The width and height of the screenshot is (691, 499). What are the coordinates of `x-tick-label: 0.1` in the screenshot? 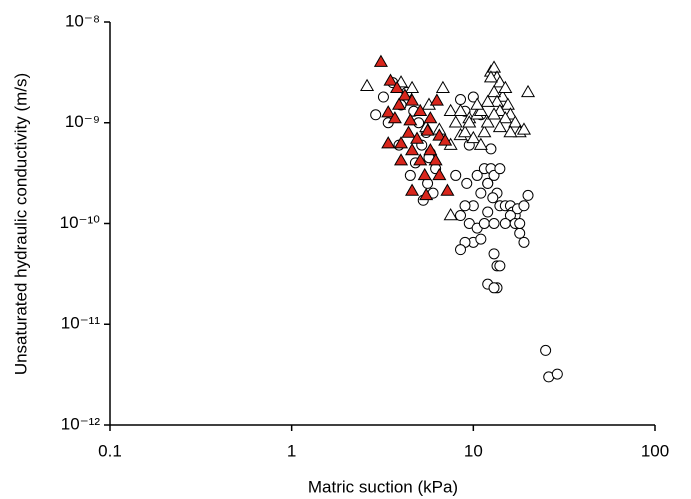 It's located at (110, 450).